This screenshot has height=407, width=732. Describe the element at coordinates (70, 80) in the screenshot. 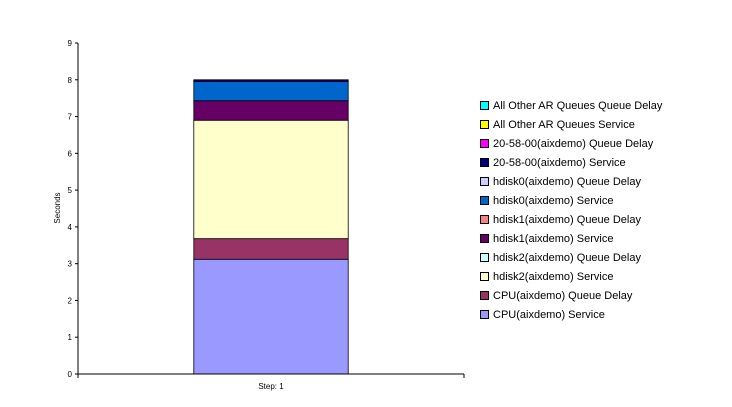

I see `y-tick-label: 8` at that location.